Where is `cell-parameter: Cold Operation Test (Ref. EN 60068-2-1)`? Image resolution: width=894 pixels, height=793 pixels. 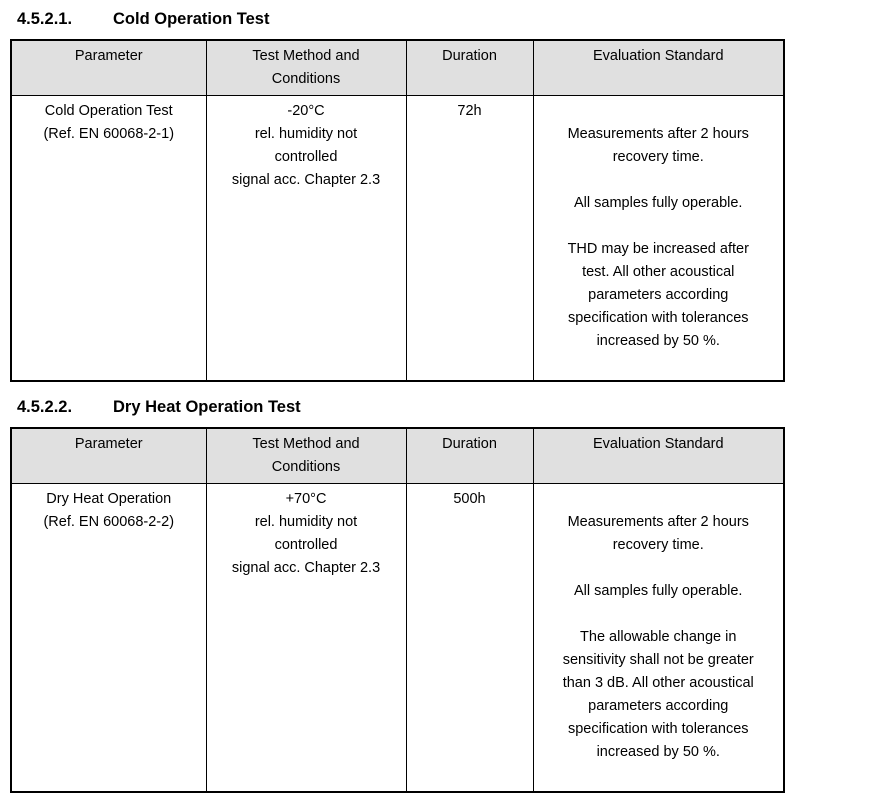
cell-parameter: Cold Operation Test (Ref. EN 60068-2-1) is located at coordinates (108, 238).